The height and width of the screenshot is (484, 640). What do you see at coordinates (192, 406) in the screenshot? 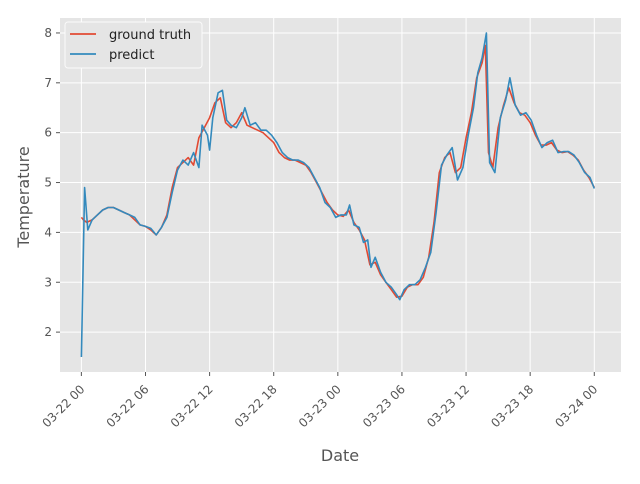
I see `x-tick-label: 03-22 12` at bounding box center [192, 406].